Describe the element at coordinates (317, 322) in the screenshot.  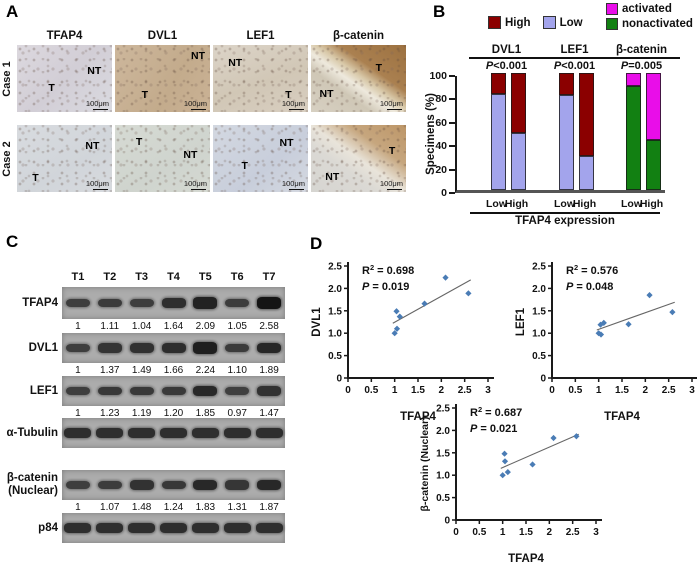
I see `y-axis-title: DVL1` at that location.